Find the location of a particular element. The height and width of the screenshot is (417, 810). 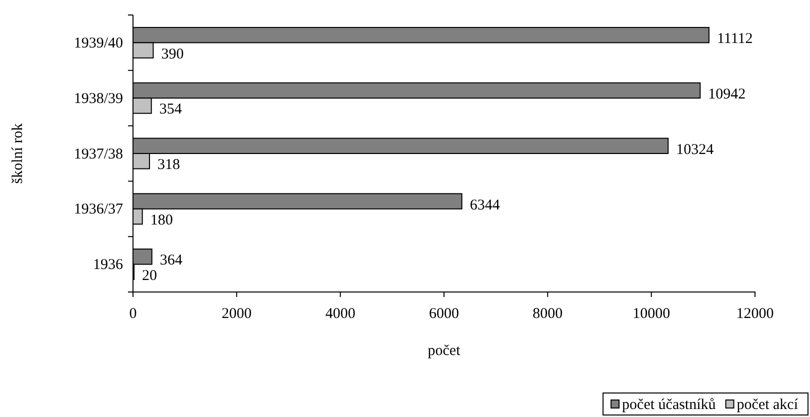

y-tick-label: 1936 is located at coordinates (108, 265).